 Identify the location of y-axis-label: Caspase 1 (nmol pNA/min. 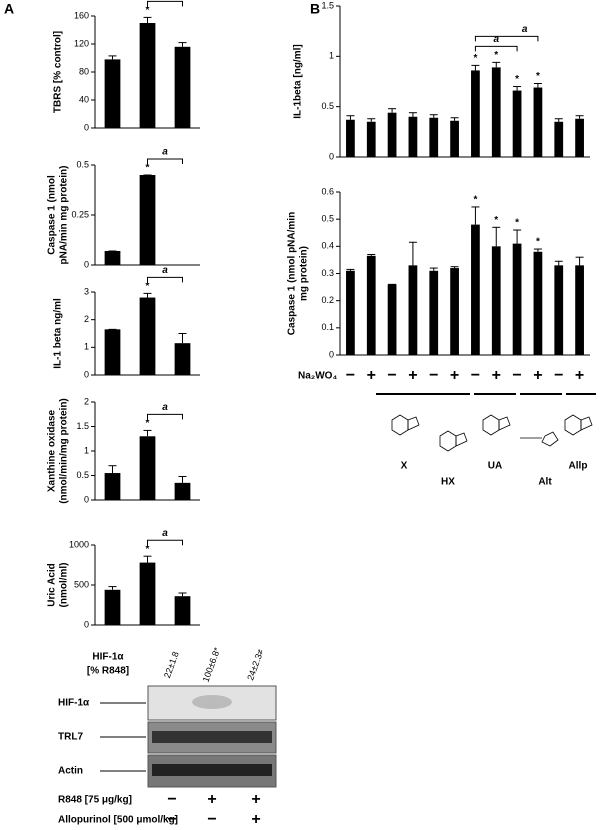
(292, 273).